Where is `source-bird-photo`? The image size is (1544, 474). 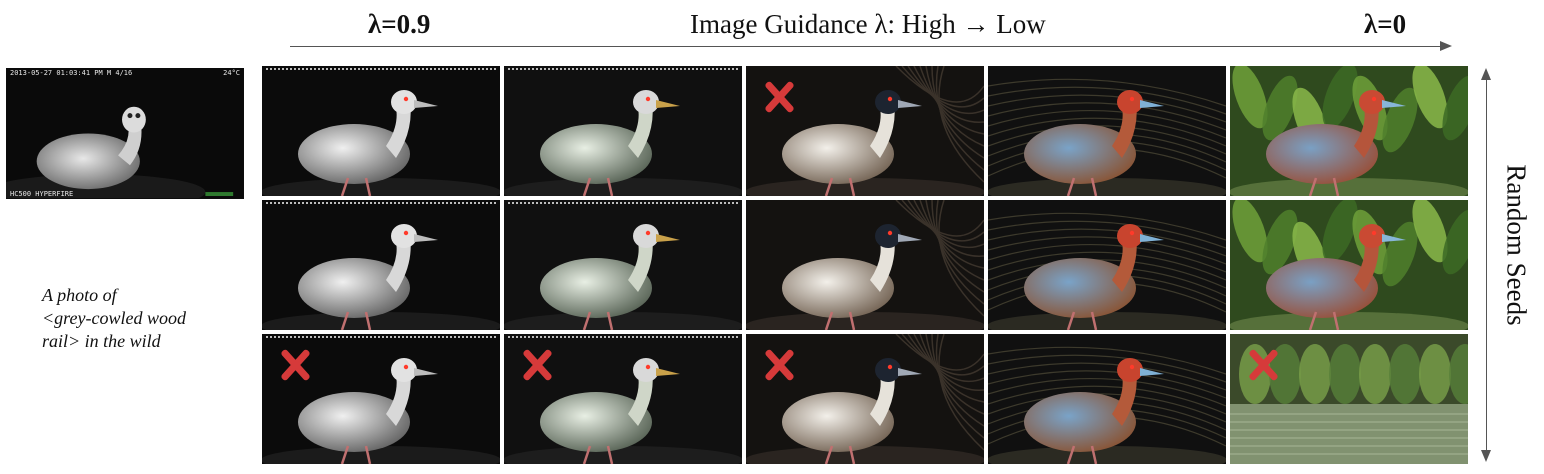
source-bird-photo is located at coordinates (125, 133).